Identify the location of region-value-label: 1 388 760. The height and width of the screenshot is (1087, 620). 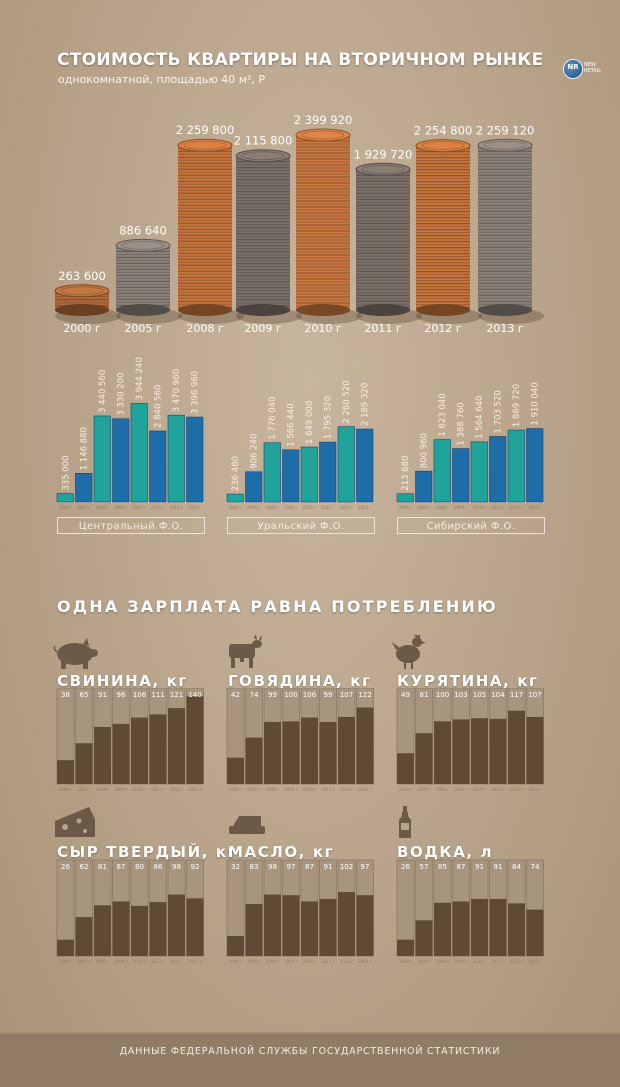
(462, 423).